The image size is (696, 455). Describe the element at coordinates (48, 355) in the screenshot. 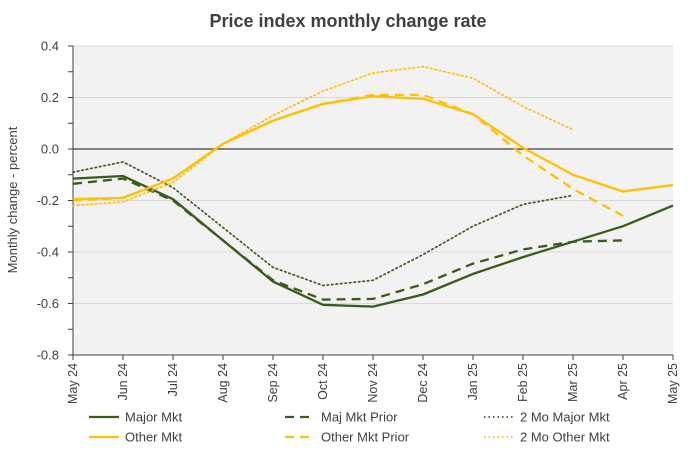

I see `y-tick-label: -0.8` at that location.